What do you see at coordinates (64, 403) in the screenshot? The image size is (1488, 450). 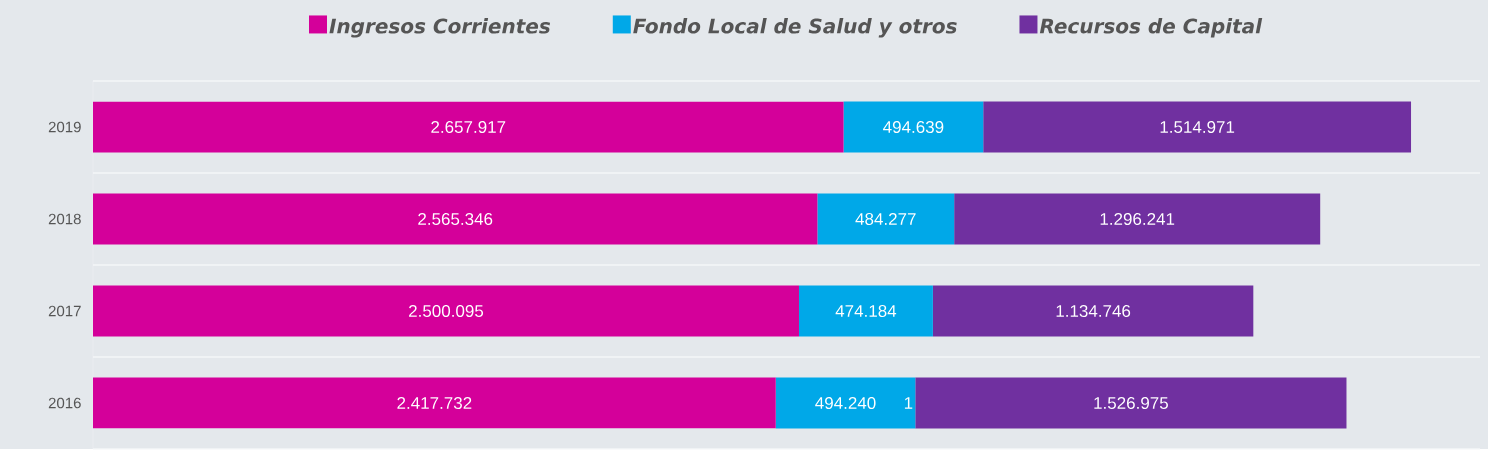 I see `y-tick-label: 2016` at bounding box center [64, 403].